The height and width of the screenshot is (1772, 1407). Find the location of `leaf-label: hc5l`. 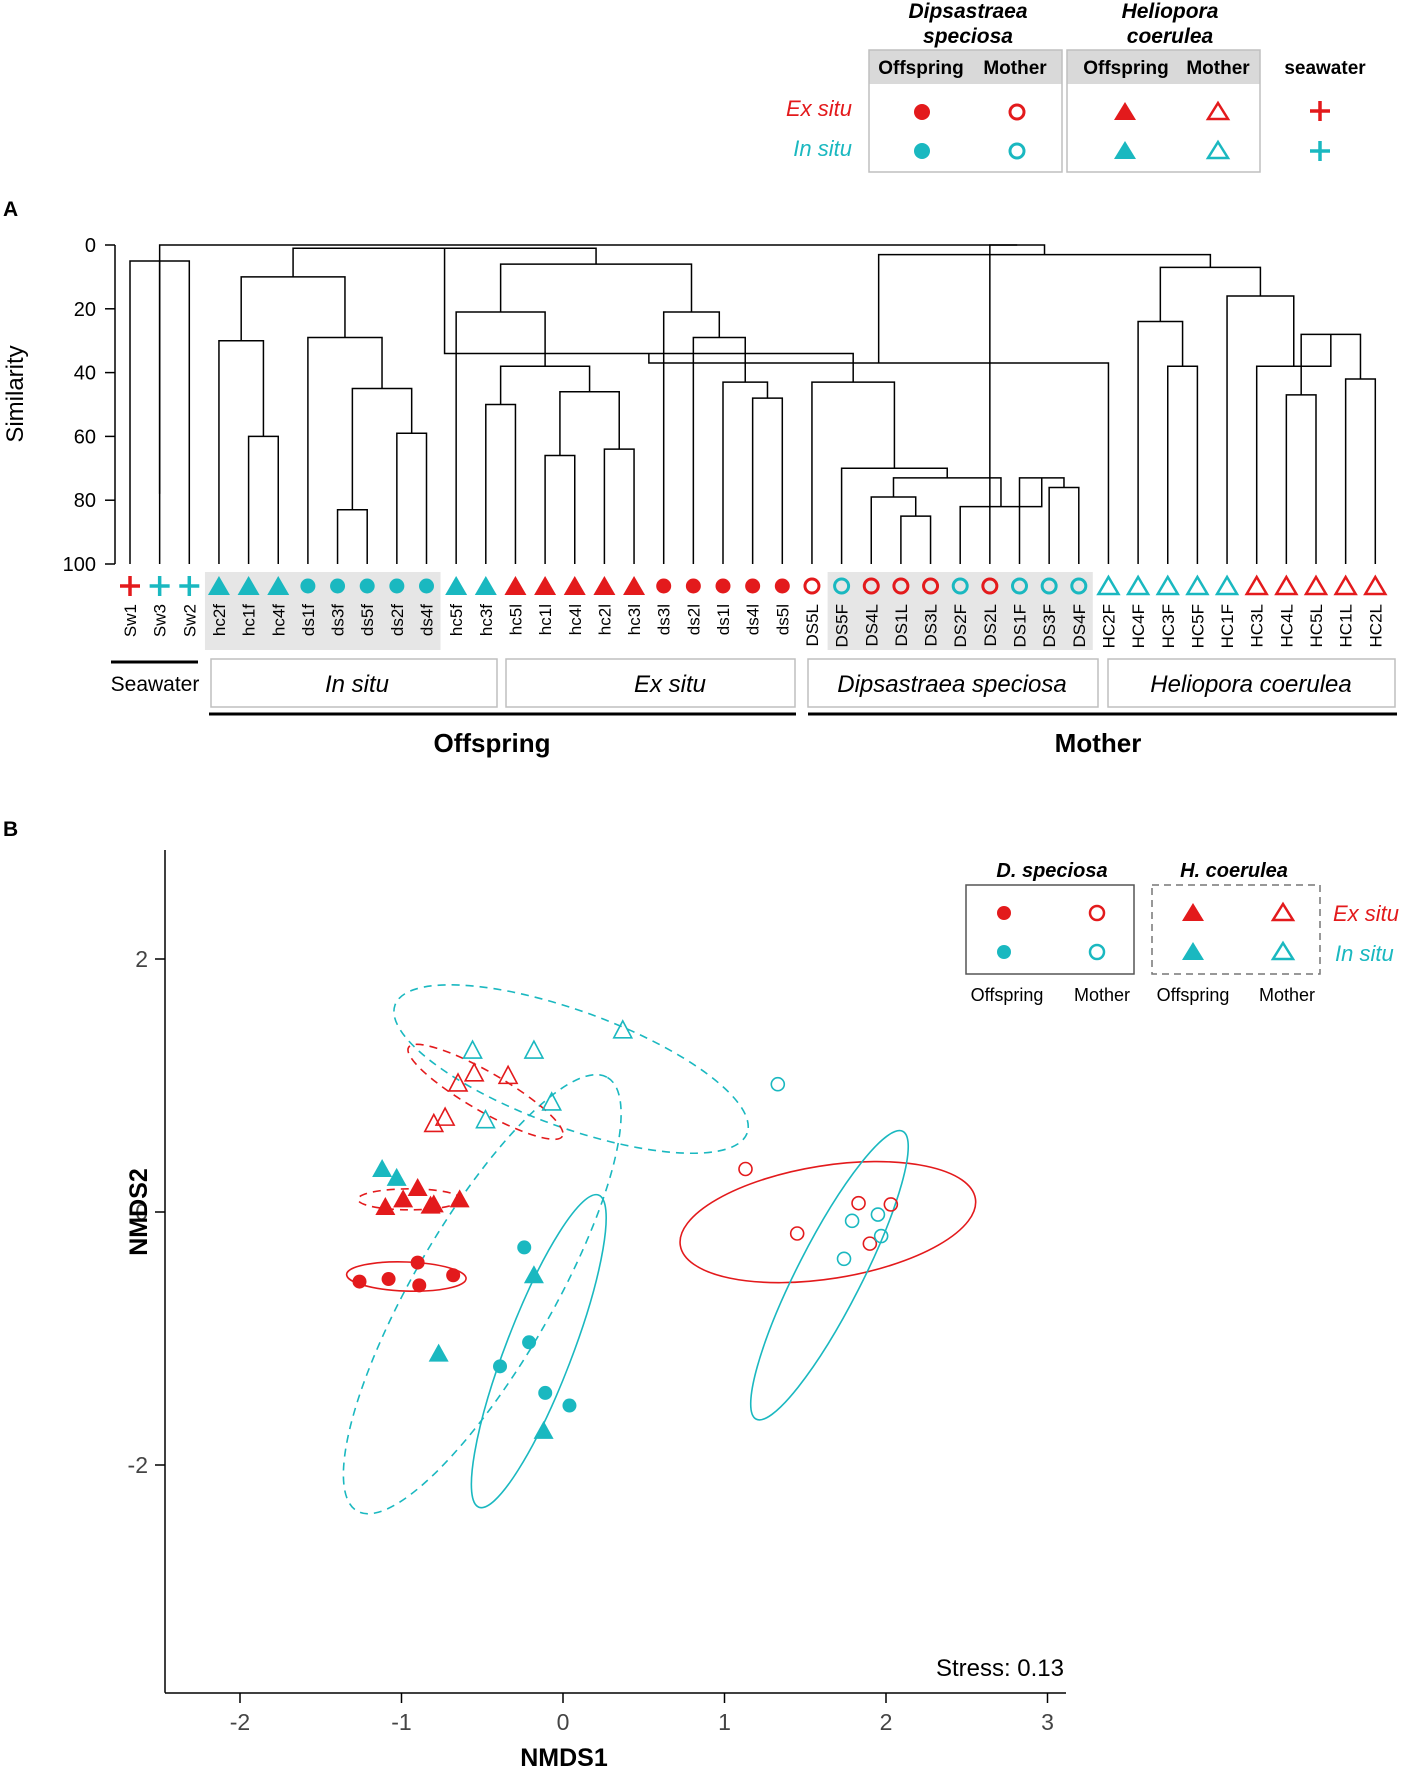

leaf-label: hc5l is located at coordinates (515, 619).